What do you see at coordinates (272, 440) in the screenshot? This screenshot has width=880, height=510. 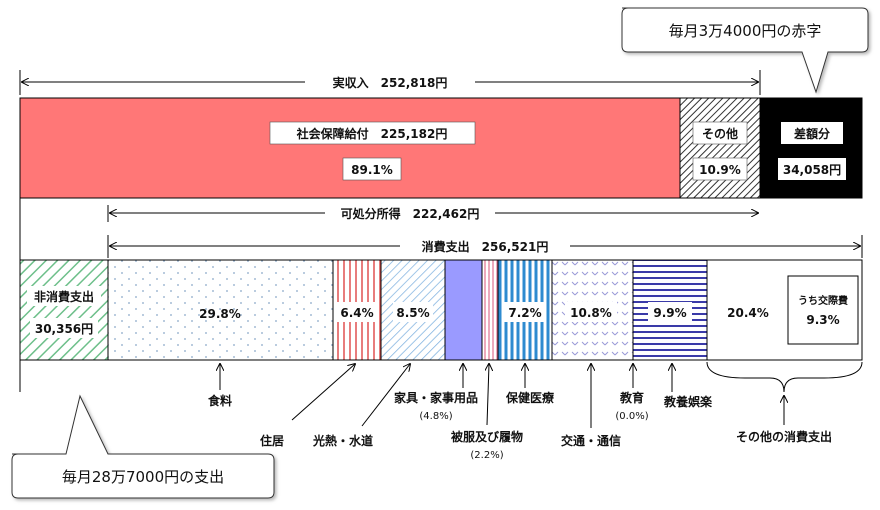 I see `housing-label: 住居` at bounding box center [272, 440].